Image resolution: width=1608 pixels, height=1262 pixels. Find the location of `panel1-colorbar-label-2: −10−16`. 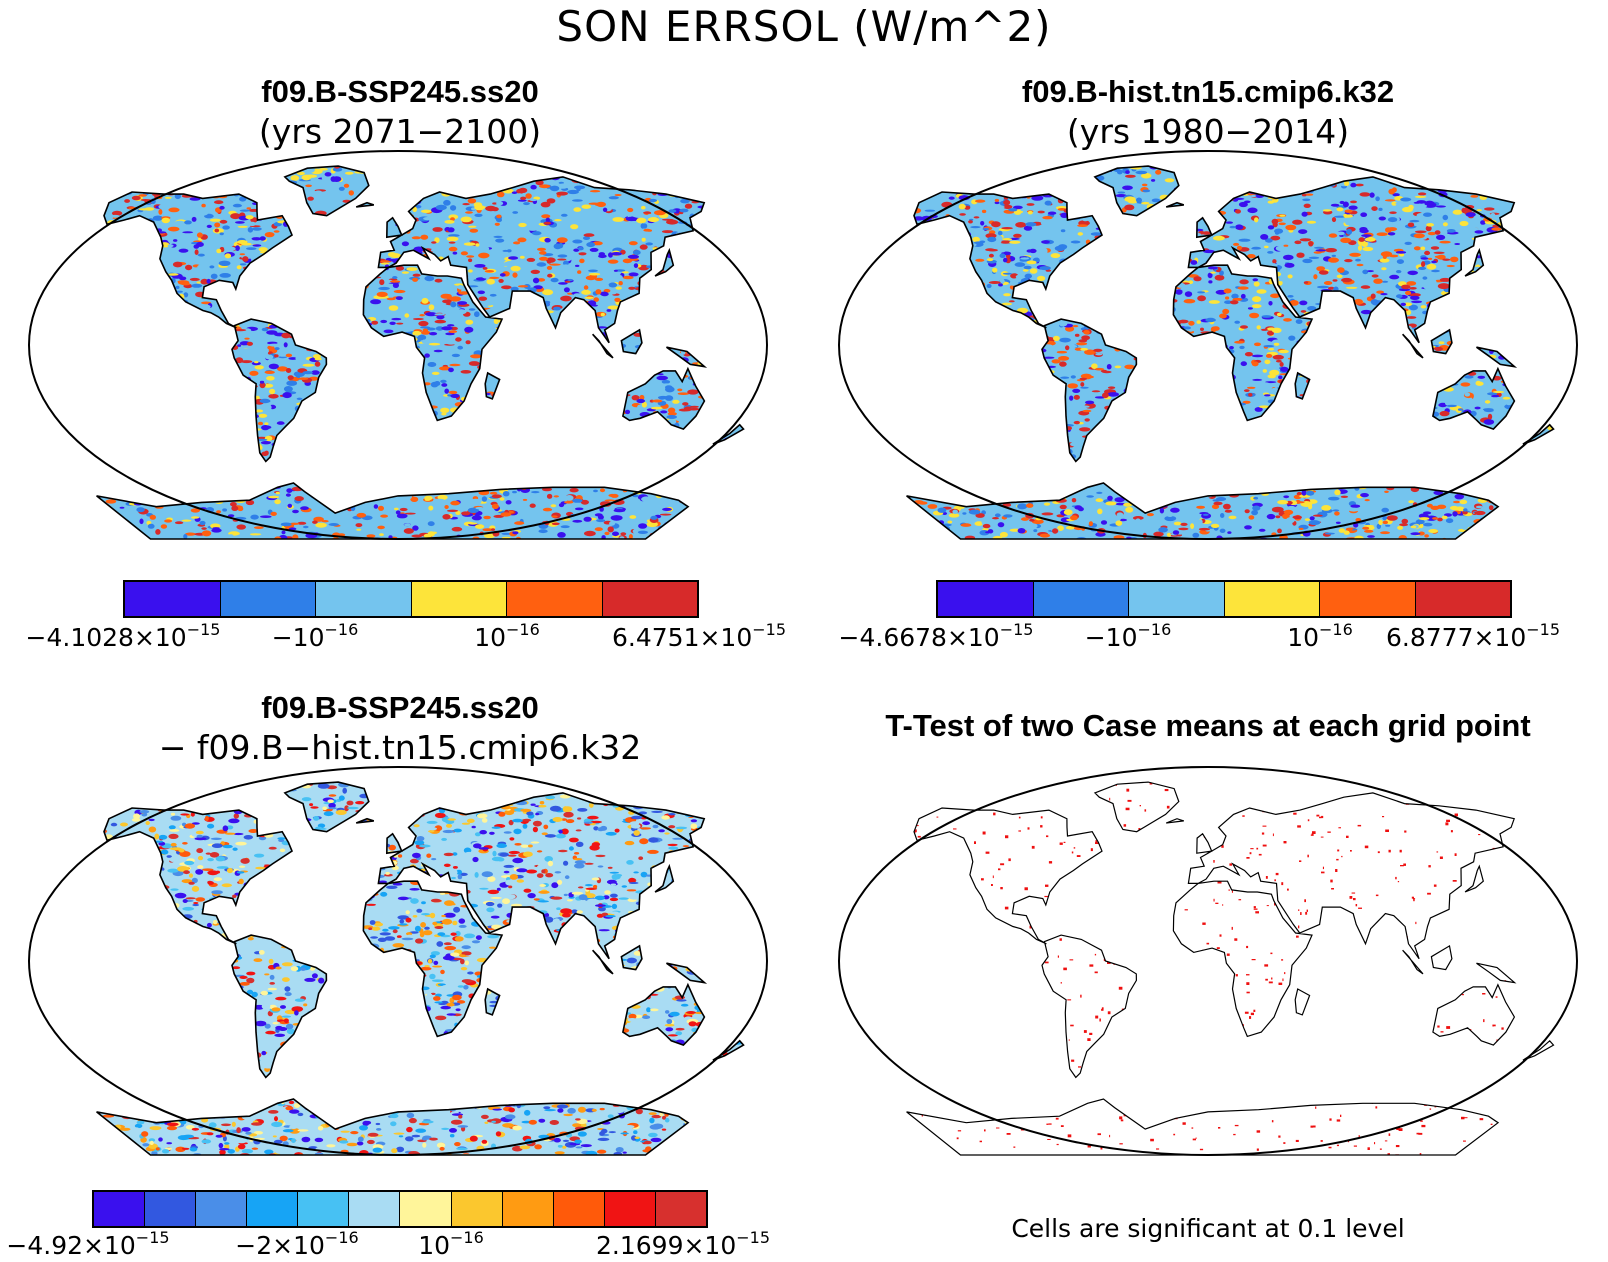

panel1-colorbar-label-2: −10−16 is located at coordinates (315, 636).